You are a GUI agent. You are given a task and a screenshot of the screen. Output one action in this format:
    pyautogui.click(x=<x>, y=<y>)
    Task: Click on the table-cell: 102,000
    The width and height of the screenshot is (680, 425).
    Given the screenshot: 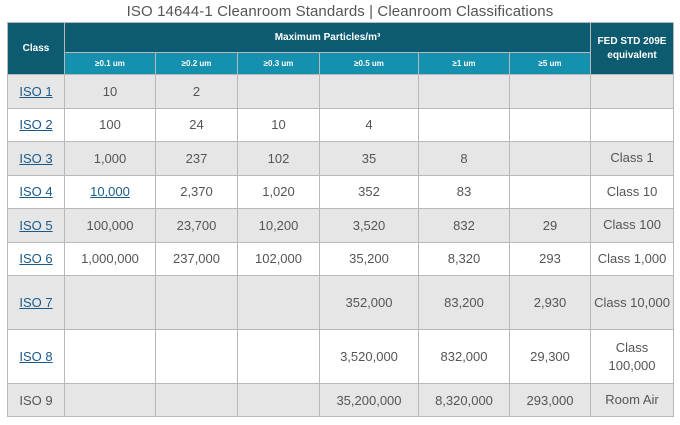 What is the action you would take?
    pyautogui.click(x=278, y=258)
    